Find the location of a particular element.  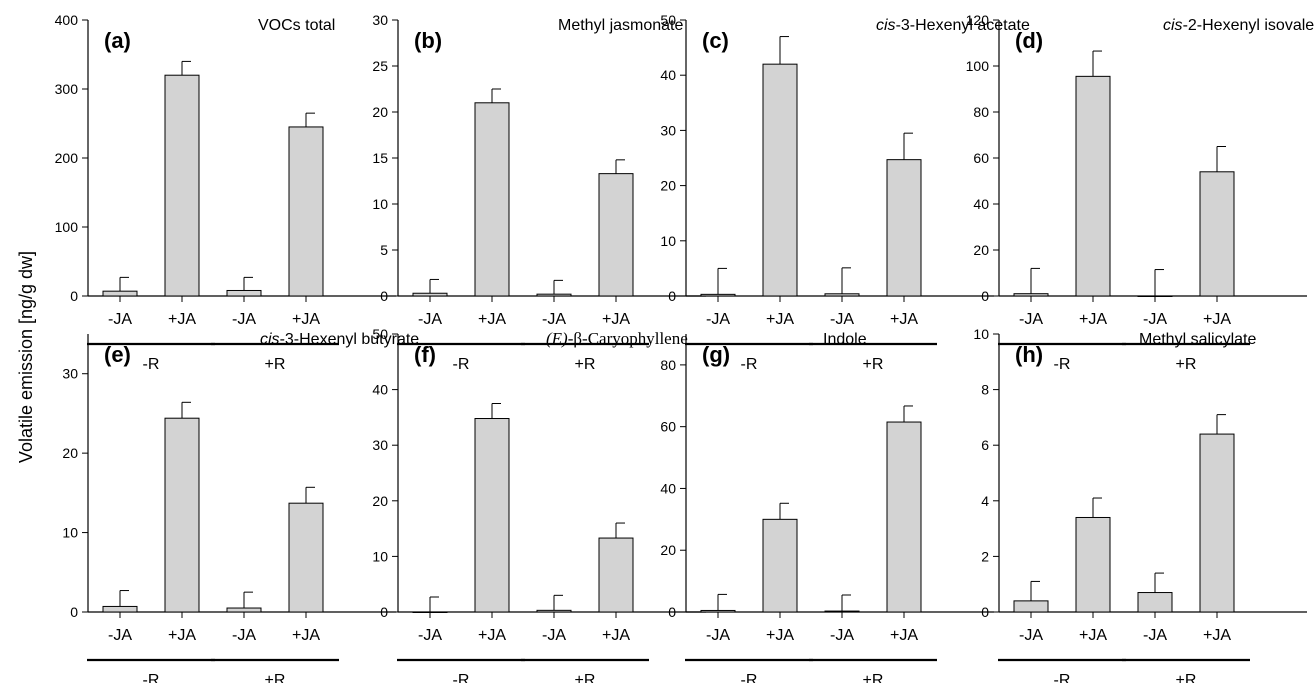

panel-title: cis-3-Hexenyl acetate is located at coordinates (953, 25).